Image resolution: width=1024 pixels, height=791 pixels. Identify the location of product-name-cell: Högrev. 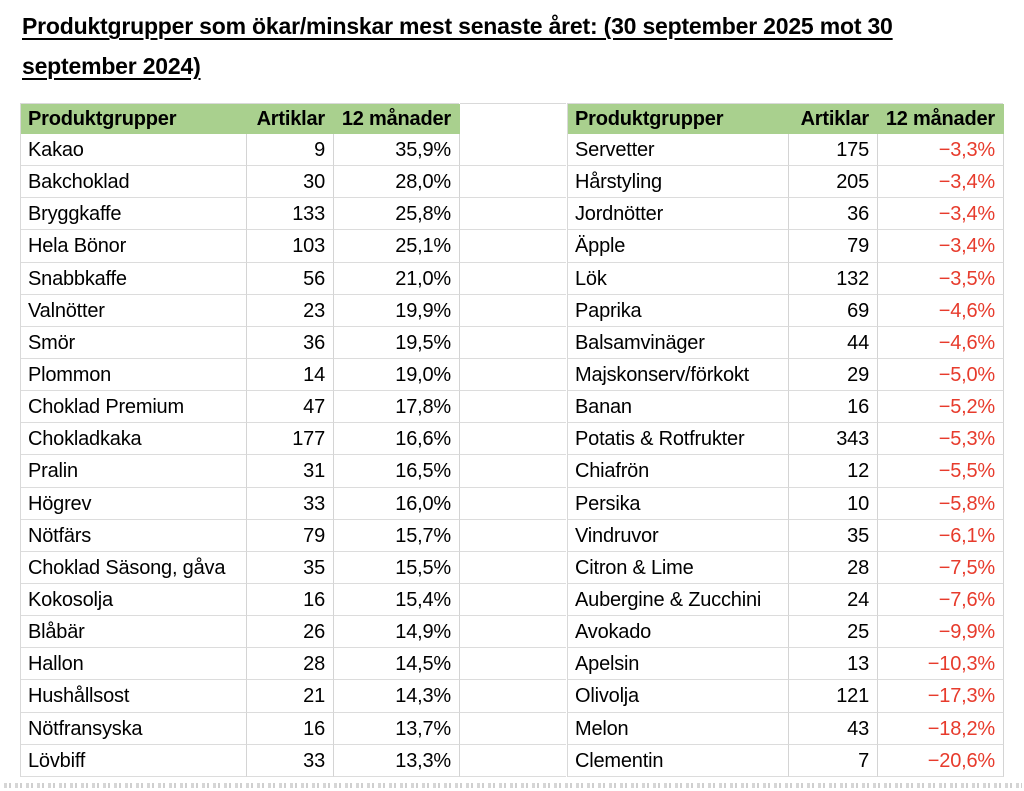
(134, 503).